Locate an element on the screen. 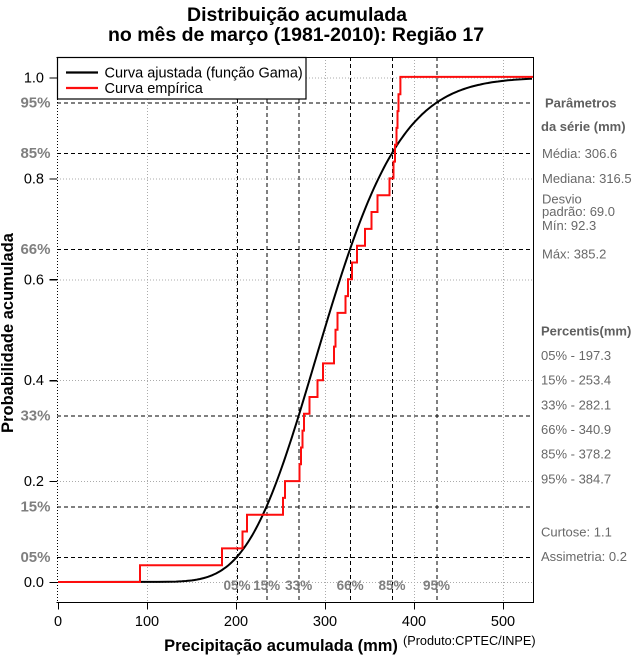 The width and height of the screenshot is (640, 665). svg-text: Precipitação acumulada (mm) is located at coordinates (281, 646).